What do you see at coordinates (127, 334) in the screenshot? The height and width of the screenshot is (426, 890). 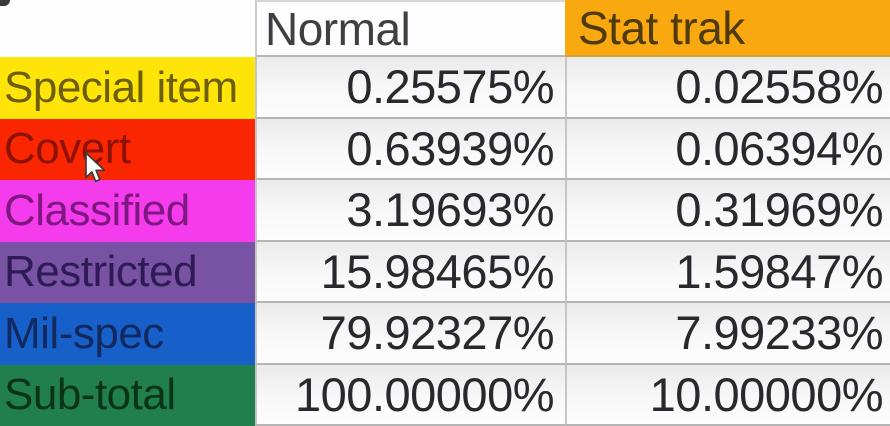 I see `row-label-mil-spec: Mil-spec` at bounding box center [127, 334].